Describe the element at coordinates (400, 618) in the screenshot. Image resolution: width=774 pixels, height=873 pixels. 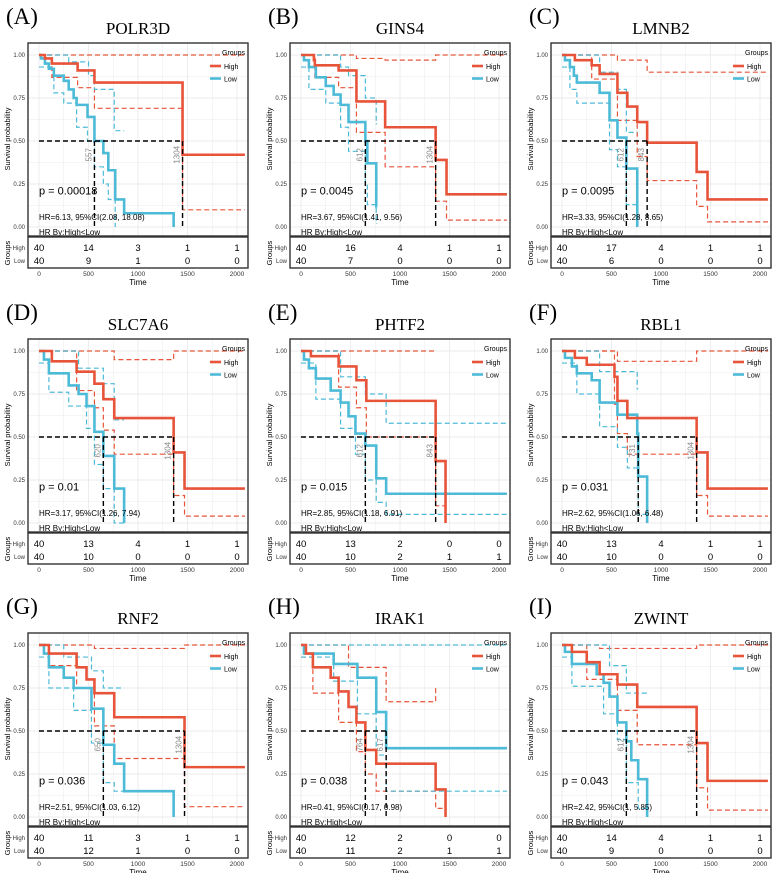
I see `chart-title: IRAK1` at that location.